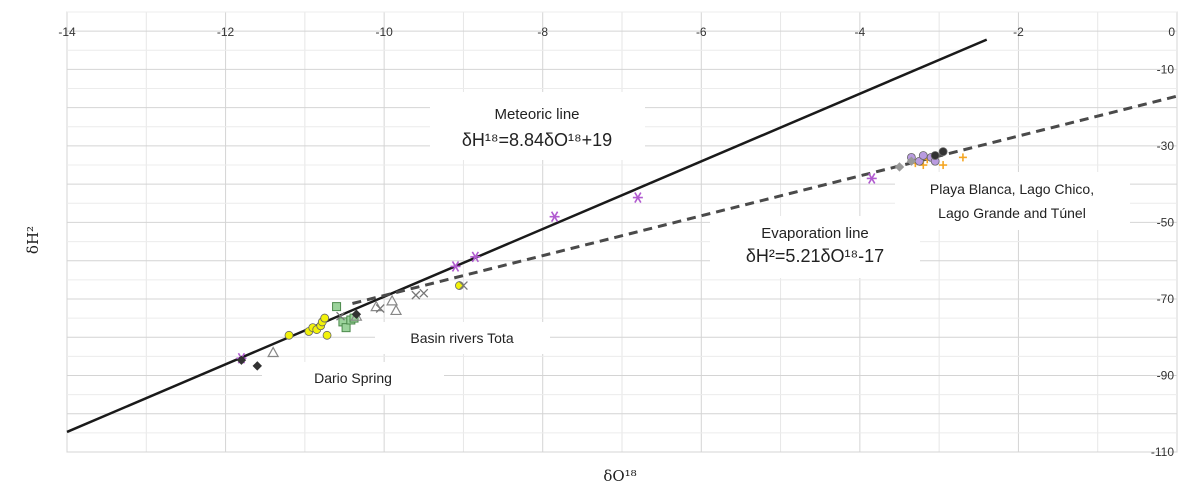 This screenshot has width=1189, height=489. Describe the element at coordinates (1166, 375) in the screenshot. I see `y-tick-label: -90` at that location.